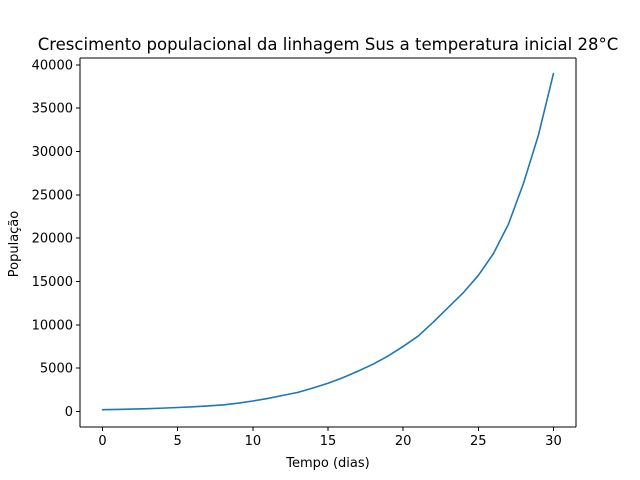 This screenshot has height=480, width=640. I want to click on y-tick-label: 5000, so click(56, 369).